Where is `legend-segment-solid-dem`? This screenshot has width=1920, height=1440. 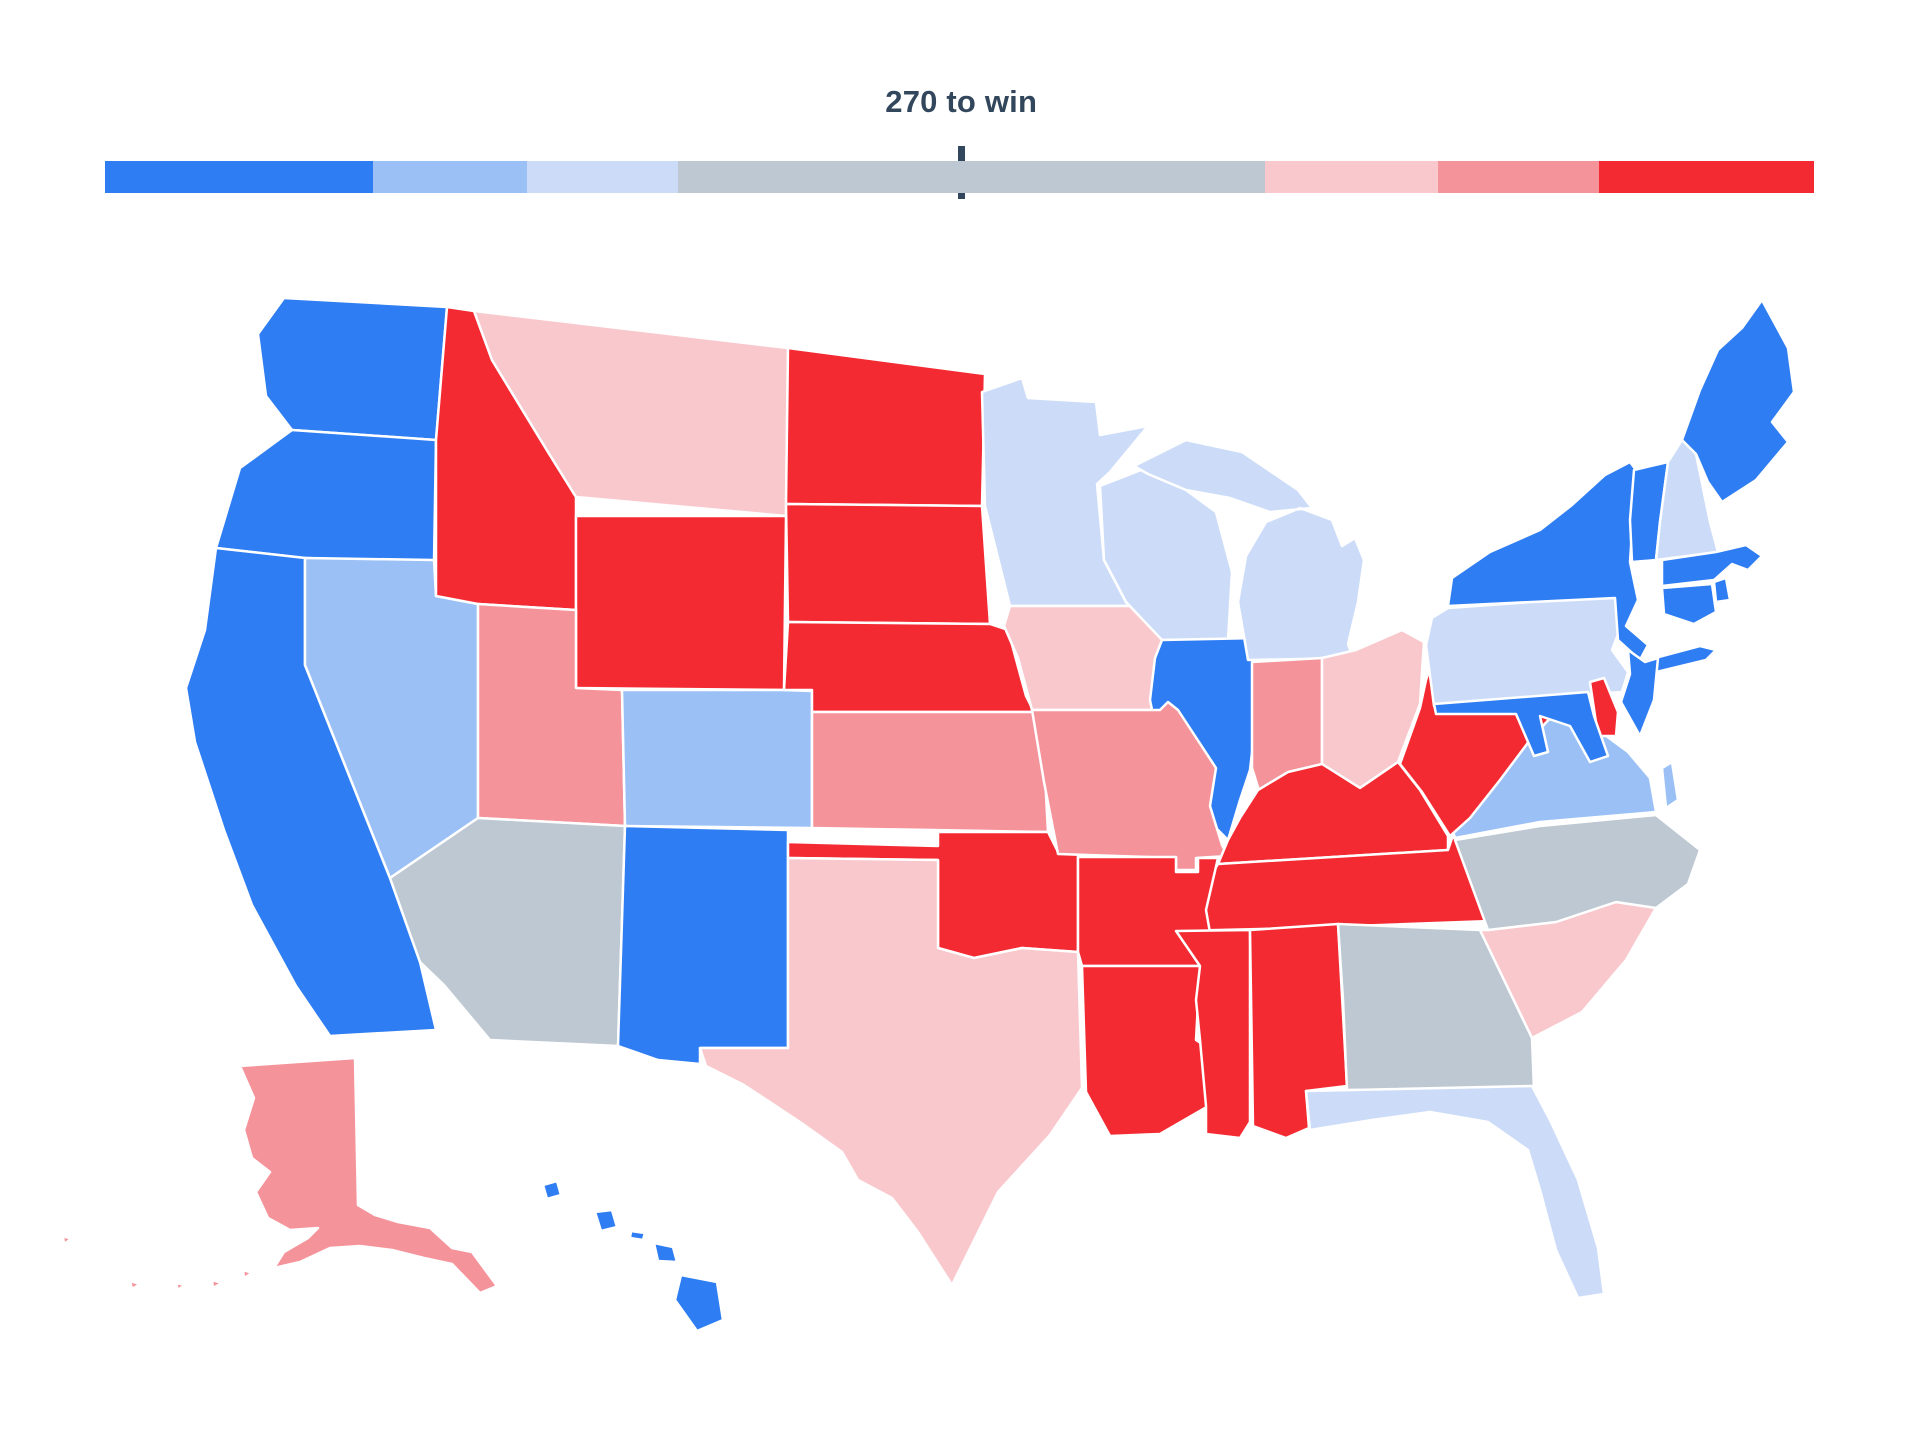 legend-segment-solid-dem is located at coordinates (239, 177).